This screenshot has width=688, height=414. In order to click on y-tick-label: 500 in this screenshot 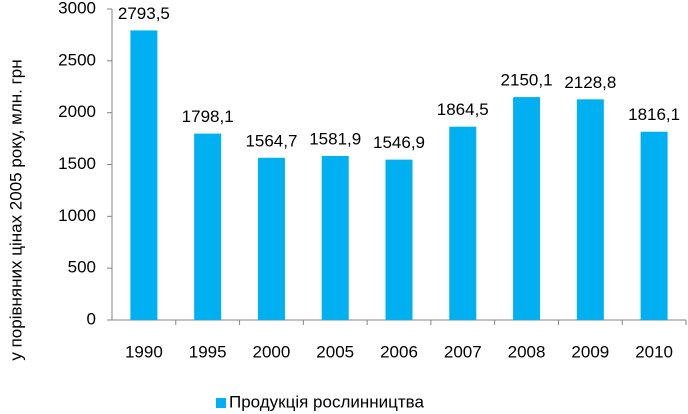, I will do `click(82, 267)`.